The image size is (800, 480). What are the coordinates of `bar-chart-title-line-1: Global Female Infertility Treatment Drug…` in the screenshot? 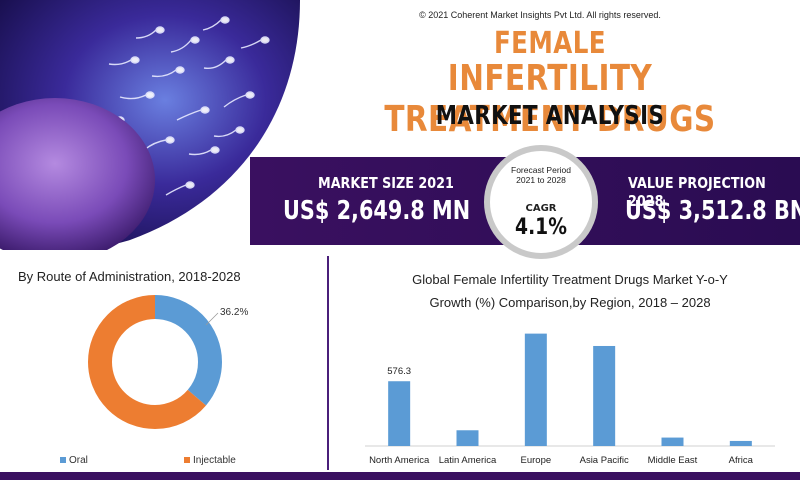 It's located at (570, 279).